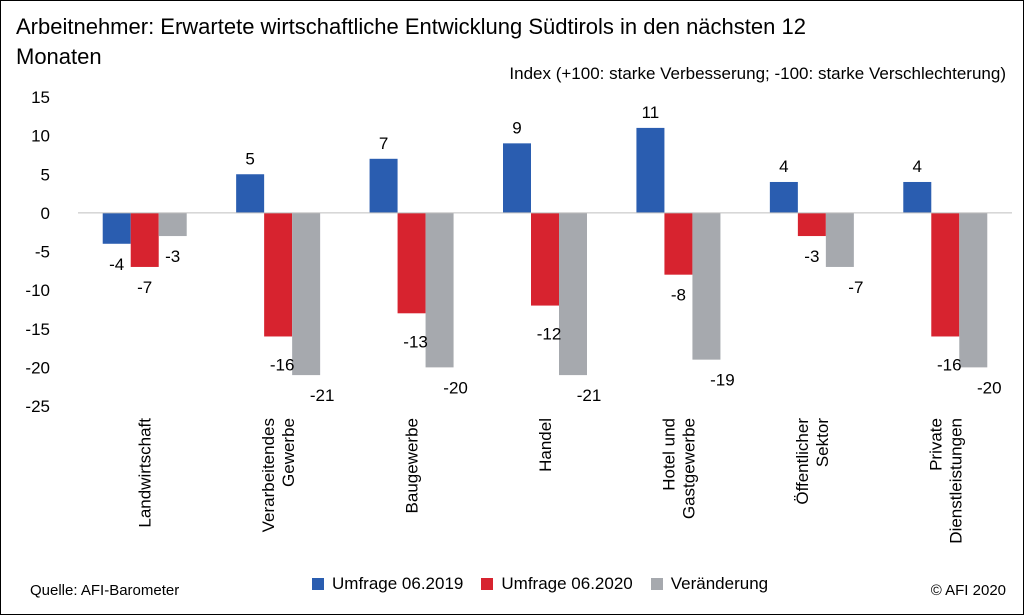  I want to click on x-tick-label: Handel, so click(545, 445).